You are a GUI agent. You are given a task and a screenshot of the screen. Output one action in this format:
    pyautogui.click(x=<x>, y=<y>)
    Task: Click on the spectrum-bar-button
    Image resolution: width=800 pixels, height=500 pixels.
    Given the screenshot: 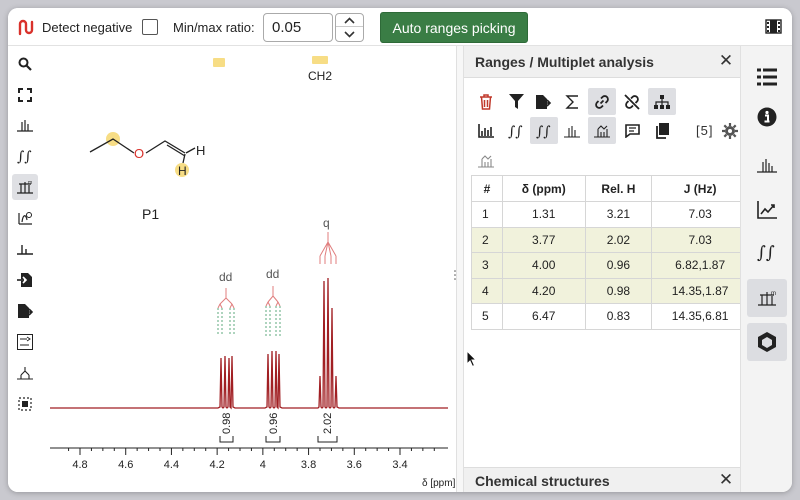 What is the action you would take?
    pyautogui.click(x=486, y=130)
    